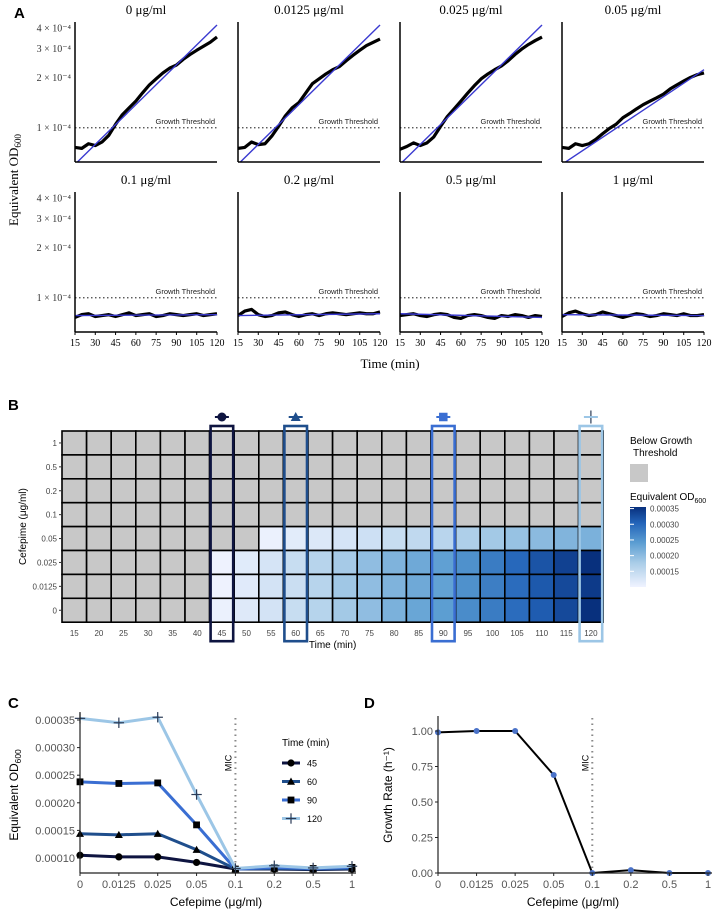 The width and height of the screenshot is (720, 914). I want to click on legend-scale-title-main: Equivalent OD, so click(662, 497).